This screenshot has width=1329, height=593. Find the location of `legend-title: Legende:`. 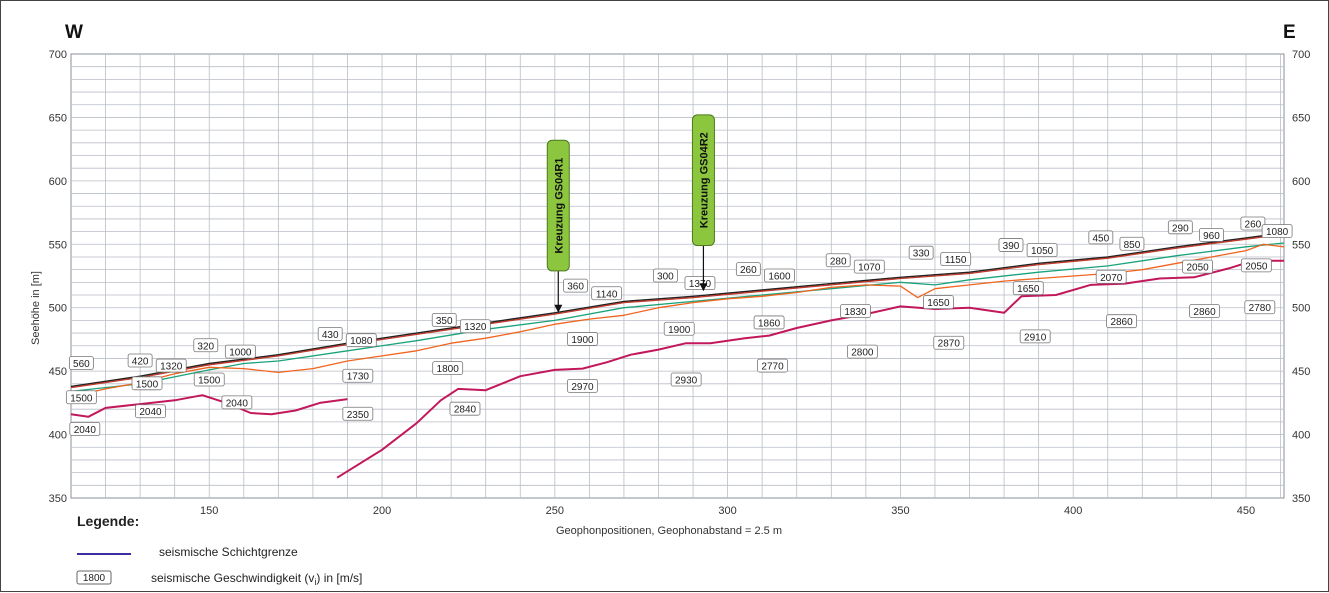

legend-title: Legende: is located at coordinates (108, 521).